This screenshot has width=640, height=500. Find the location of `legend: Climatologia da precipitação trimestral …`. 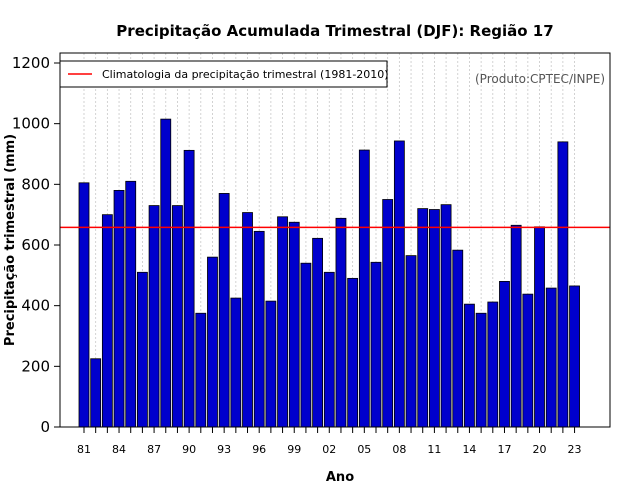

legend: Climatologia da precipitação trimestral … is located at coordinates (224, 74).